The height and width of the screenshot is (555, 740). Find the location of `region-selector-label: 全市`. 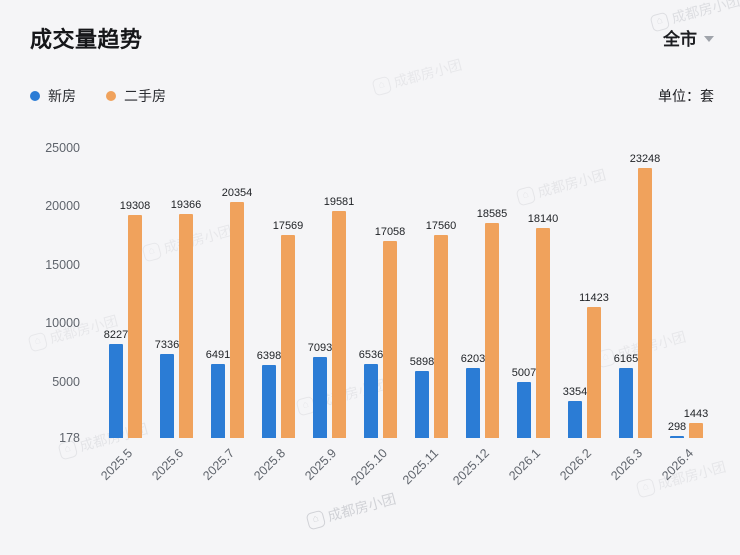

region-selector-label: 全市 is located at coordinates (680, 39).